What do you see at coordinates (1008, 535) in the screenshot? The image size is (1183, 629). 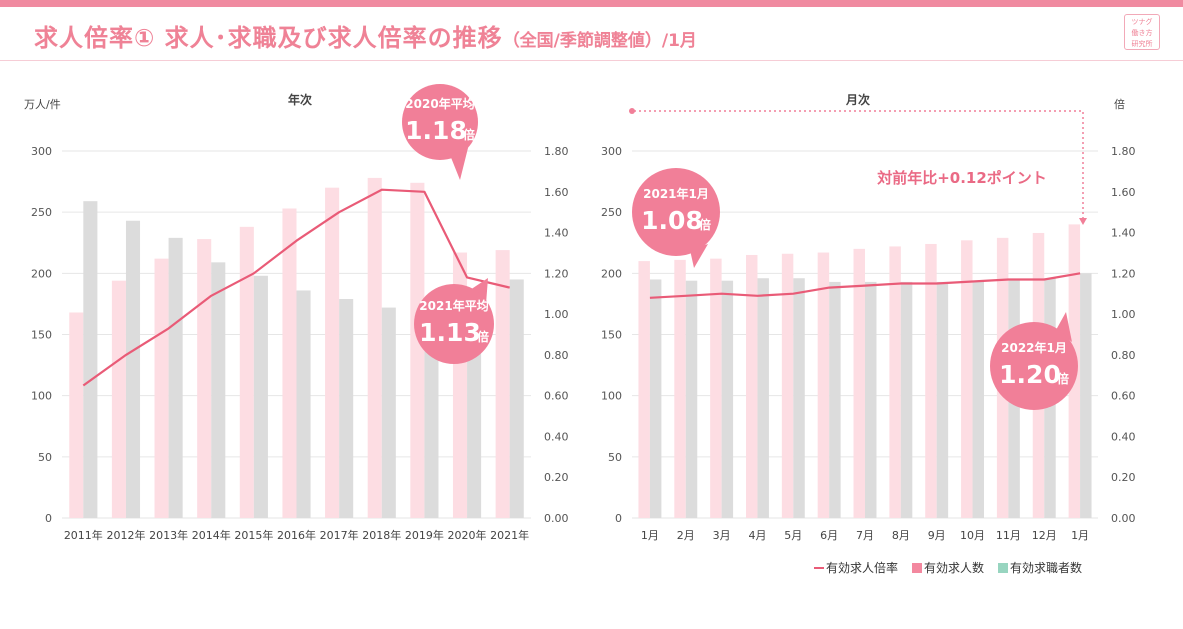 I see `monthly-x-tick-label: 11月` at bounding box center [1008, 535].